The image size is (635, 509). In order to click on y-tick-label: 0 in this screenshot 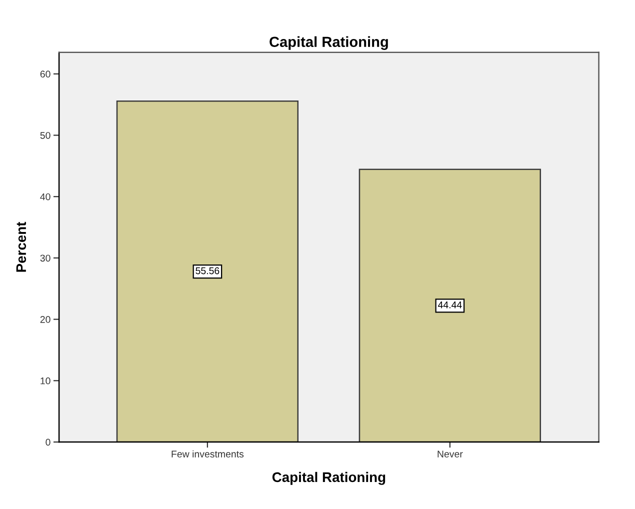, I will do `click(48, 442)`.